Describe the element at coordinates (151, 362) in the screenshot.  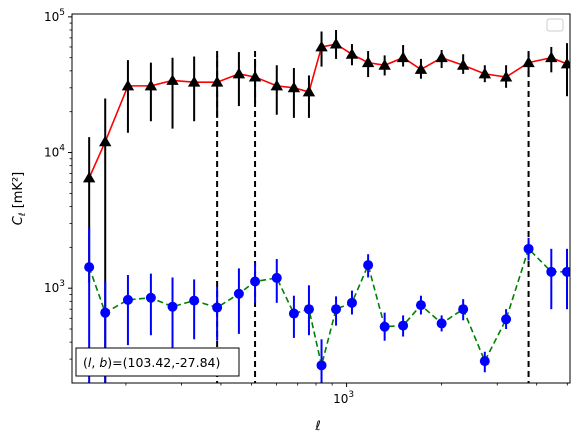
I see `annotation-text: (l, b)=(103.42,-27.84)` at that location.